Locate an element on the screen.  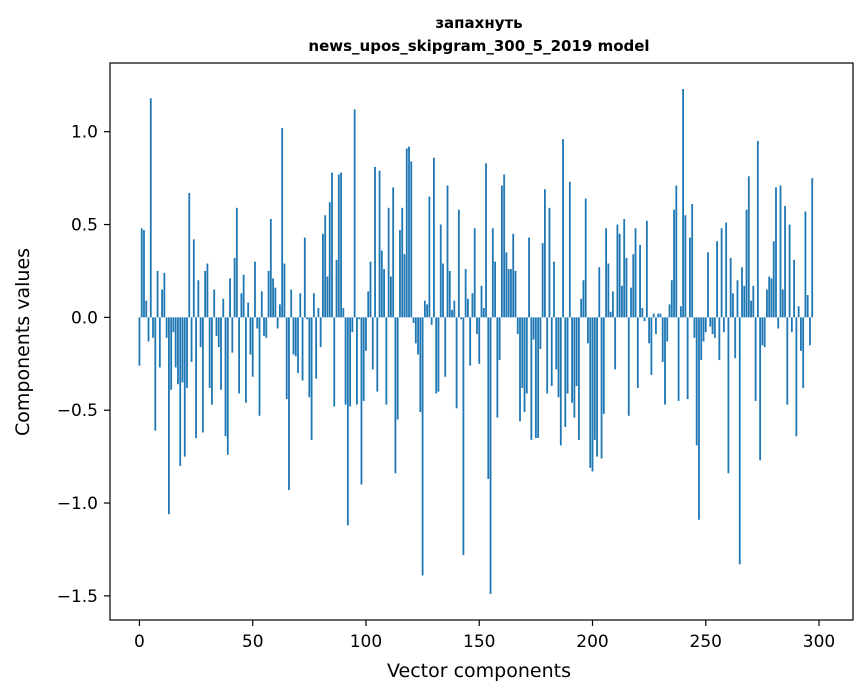
x-tick-label: 300 is located at coordinates (819, 642).